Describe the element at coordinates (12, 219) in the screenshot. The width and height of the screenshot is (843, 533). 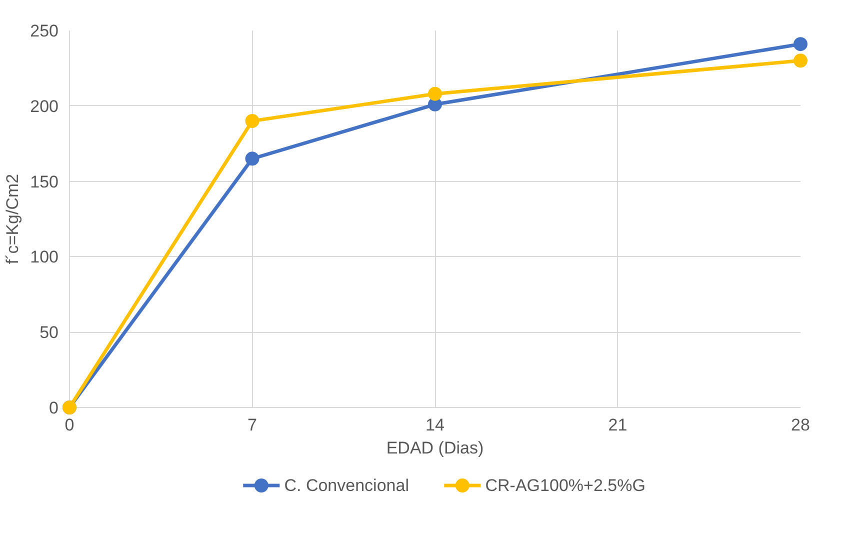
I see `y-axis-title: f´c=Kg/Cm2` at that location.